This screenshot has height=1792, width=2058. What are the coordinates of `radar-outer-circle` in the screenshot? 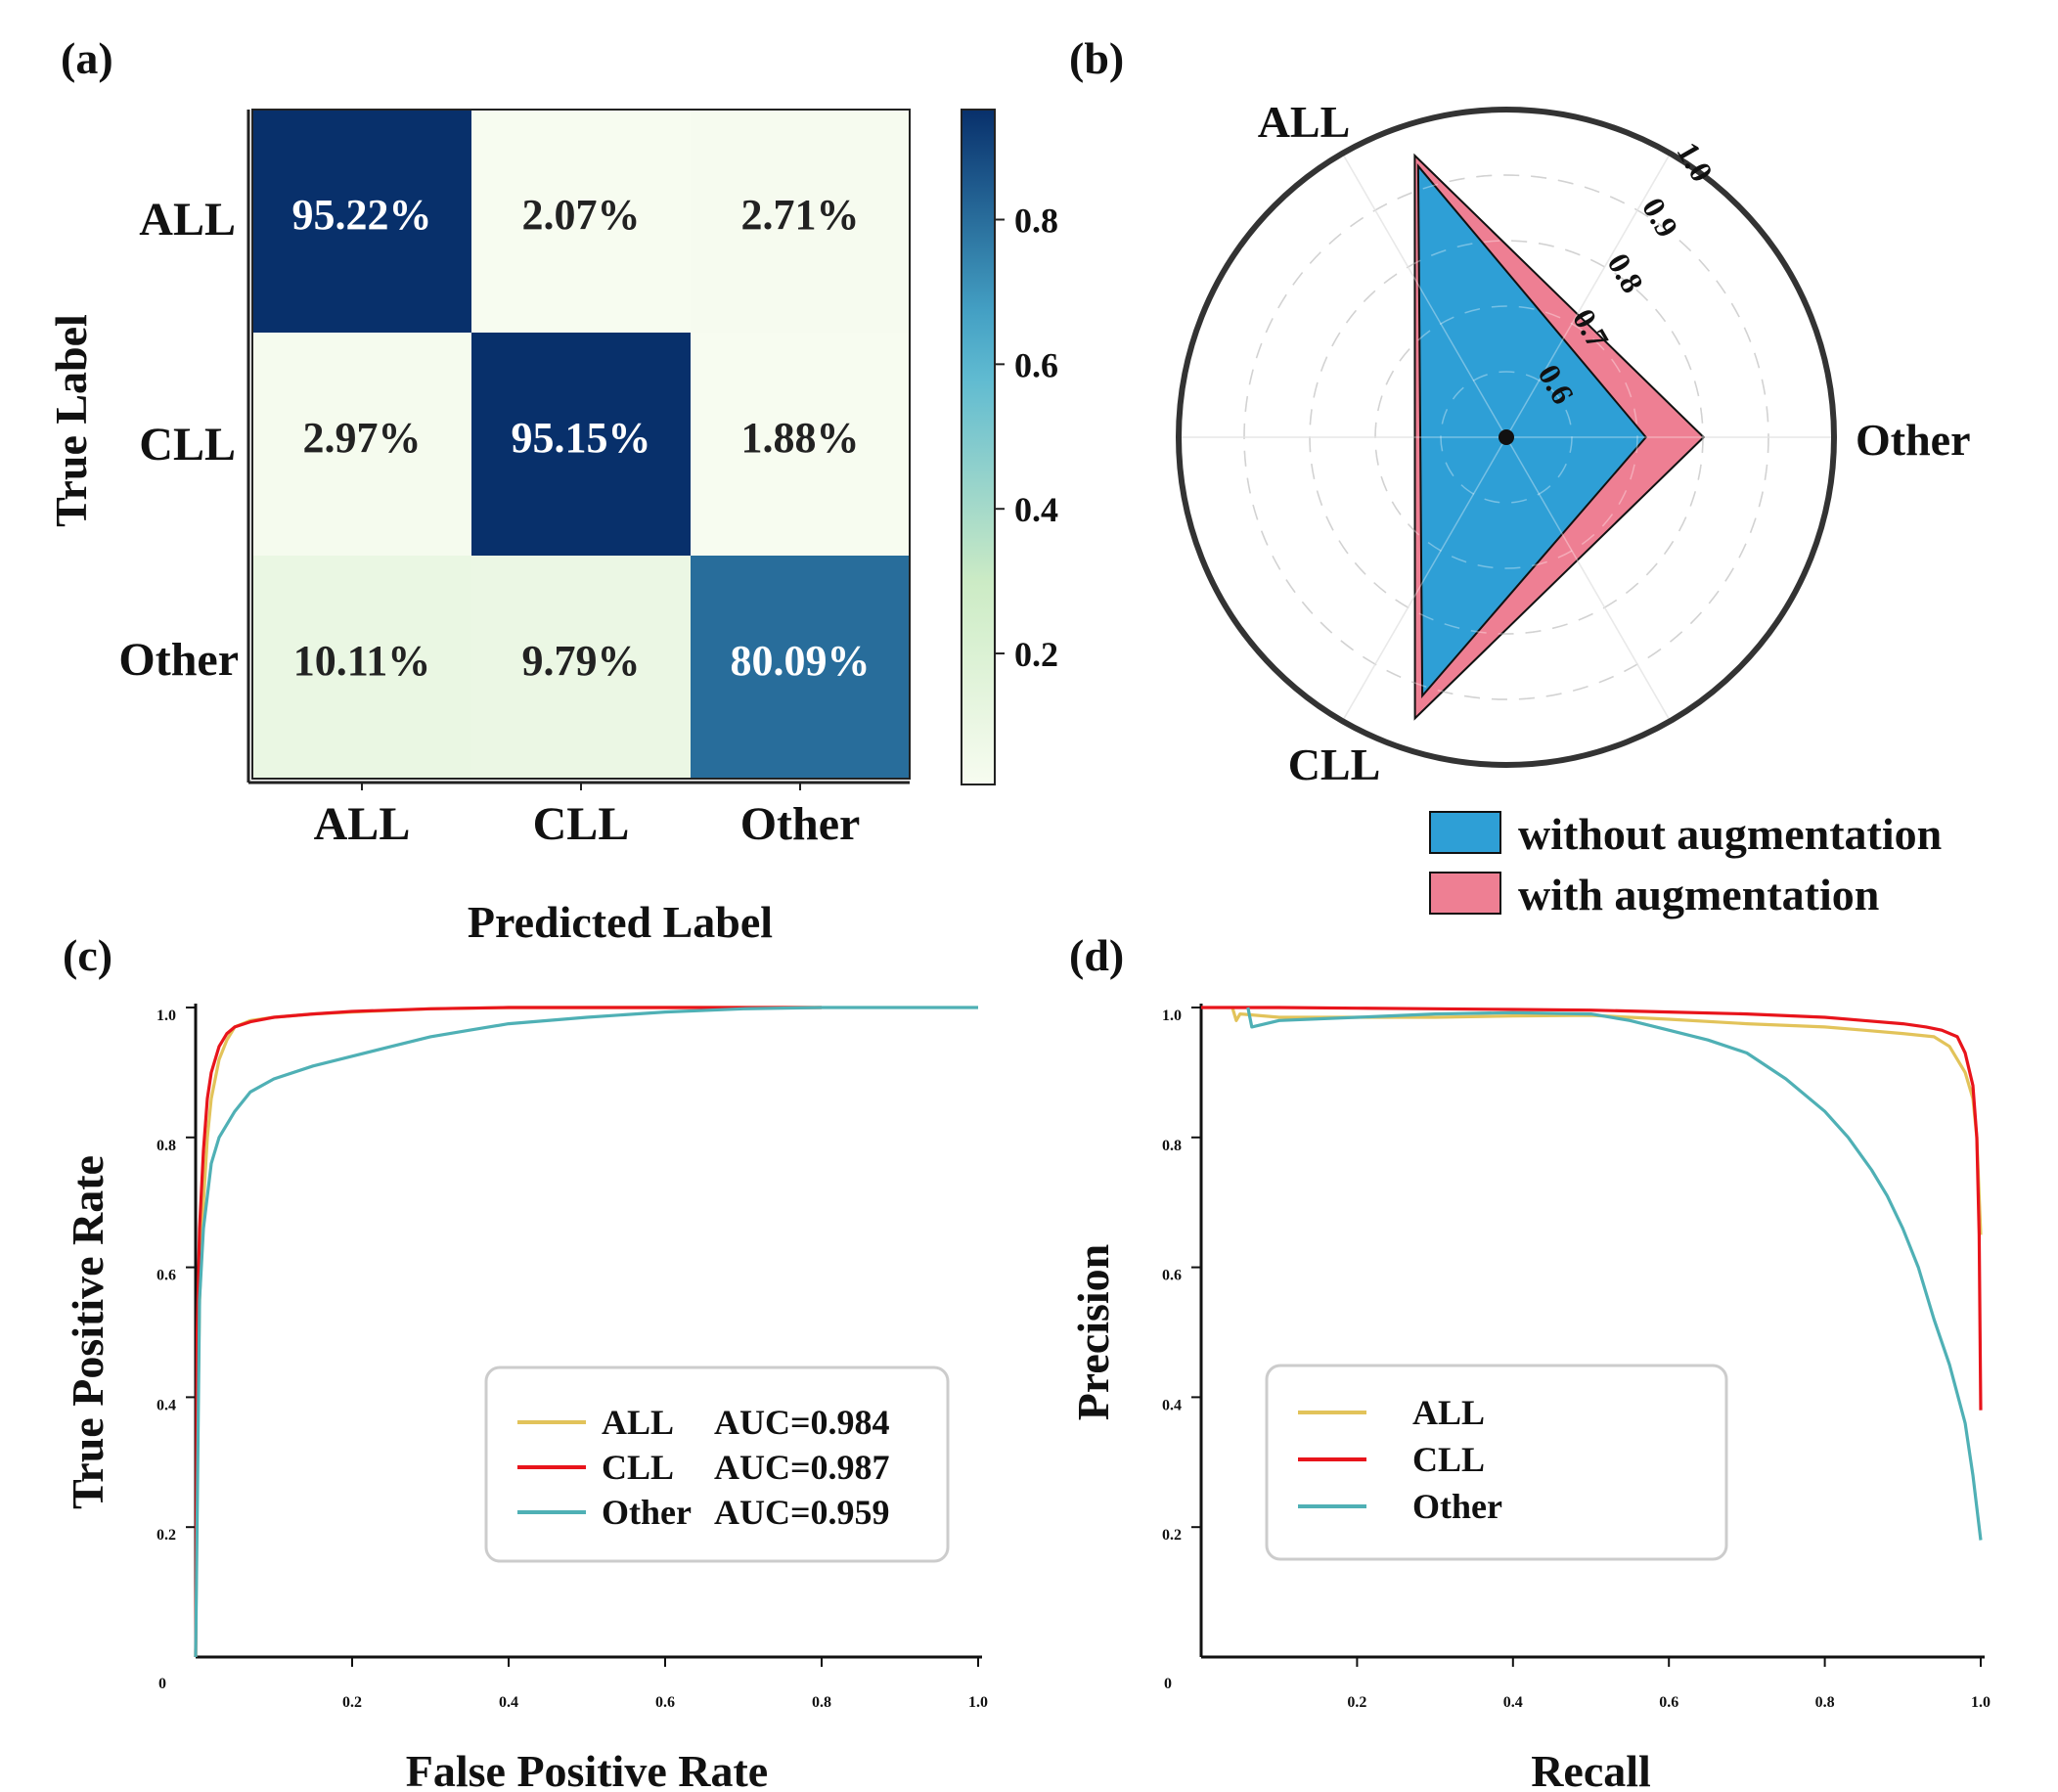 It's located at (1506, 437).